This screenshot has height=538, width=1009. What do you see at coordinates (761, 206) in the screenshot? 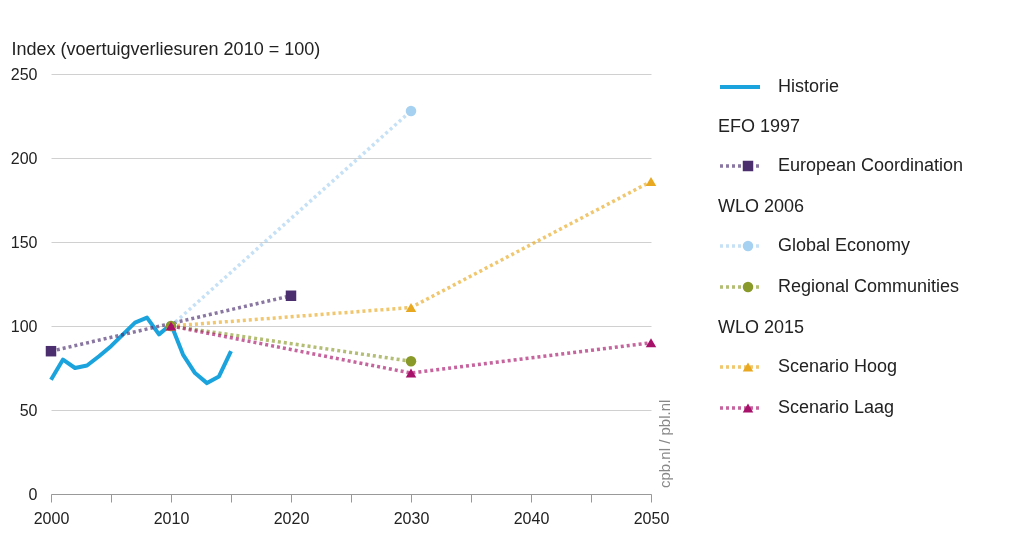
I see `text: WLO 2006` at bounding box center [761, 206].